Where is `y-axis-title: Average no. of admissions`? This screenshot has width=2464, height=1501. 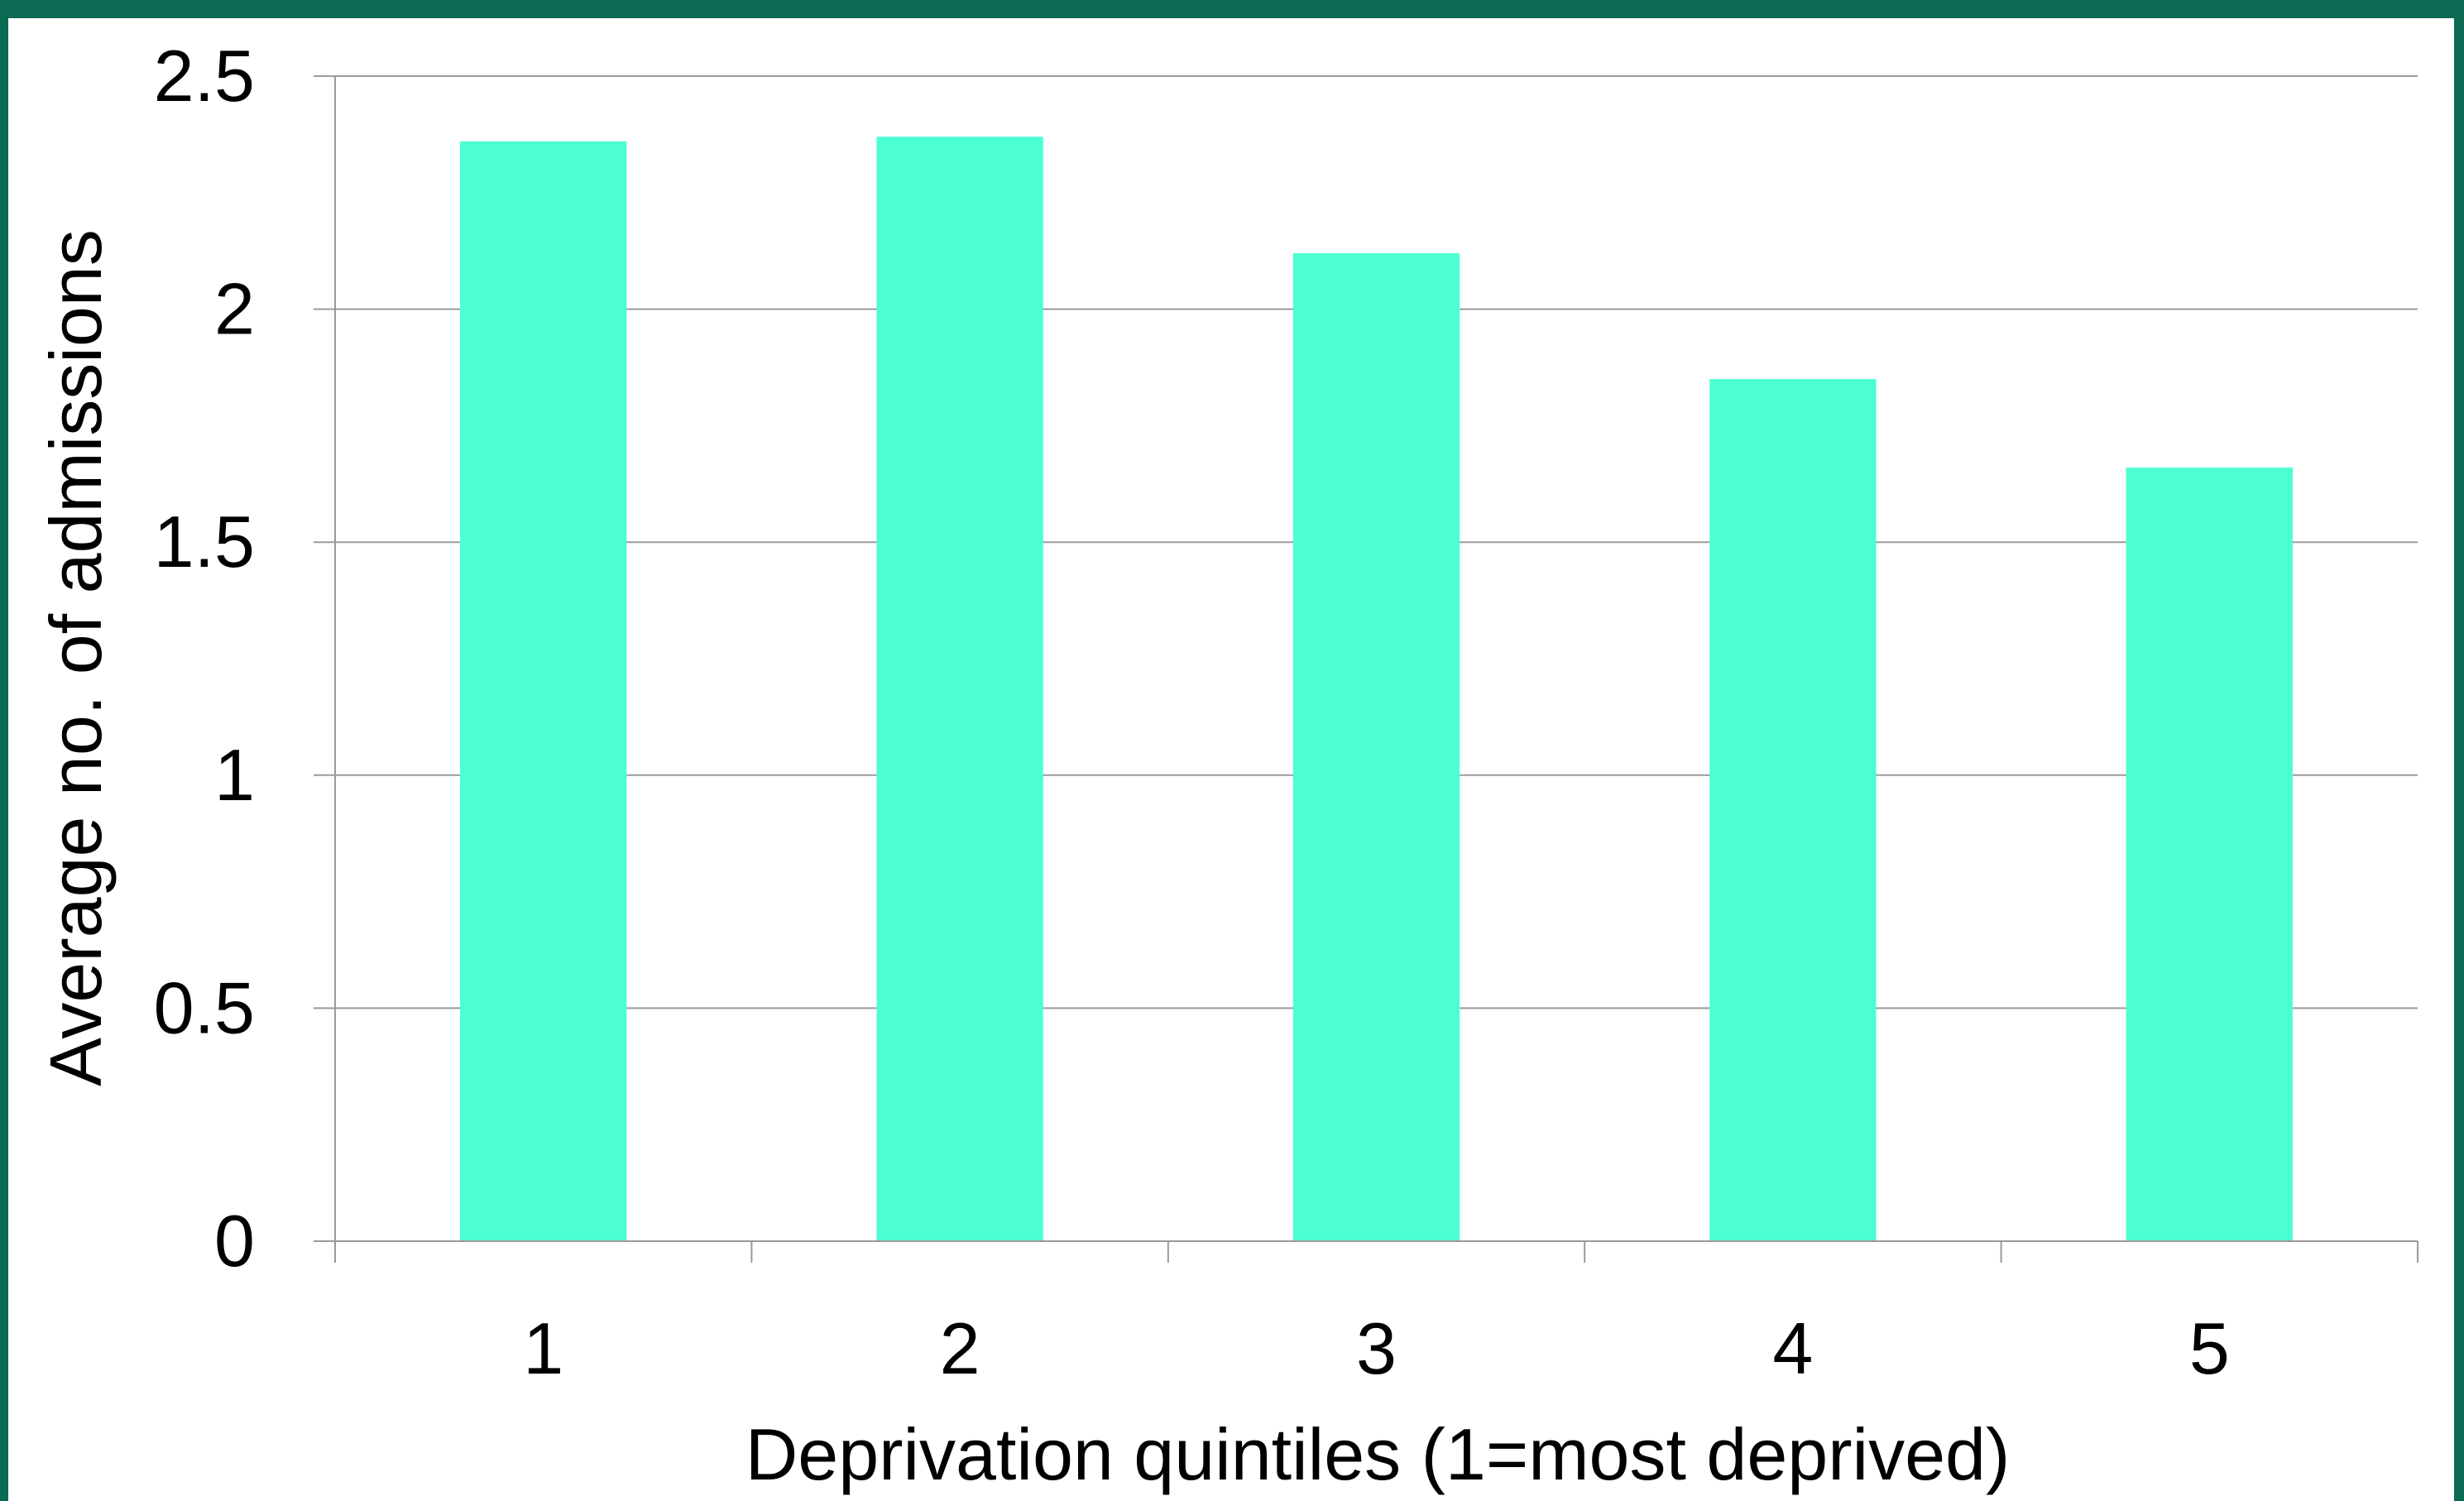 y-axis-title: Average no. of admissions is located at coordinates (76, 658).